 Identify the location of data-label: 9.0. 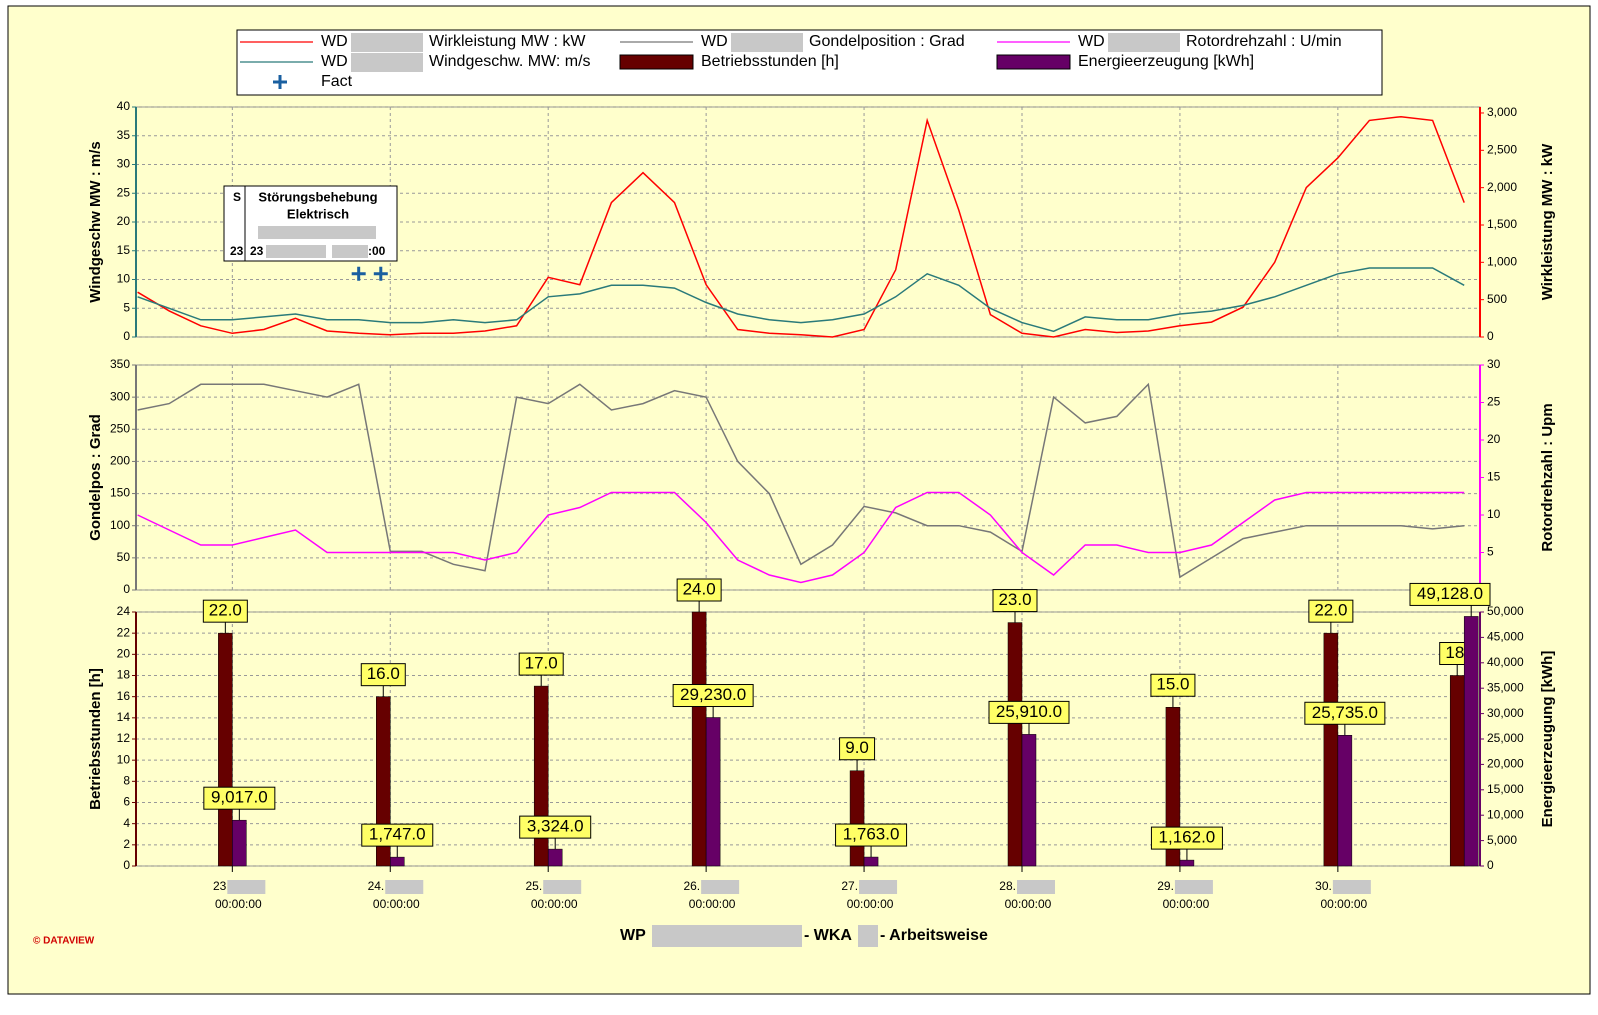
(857, 747).